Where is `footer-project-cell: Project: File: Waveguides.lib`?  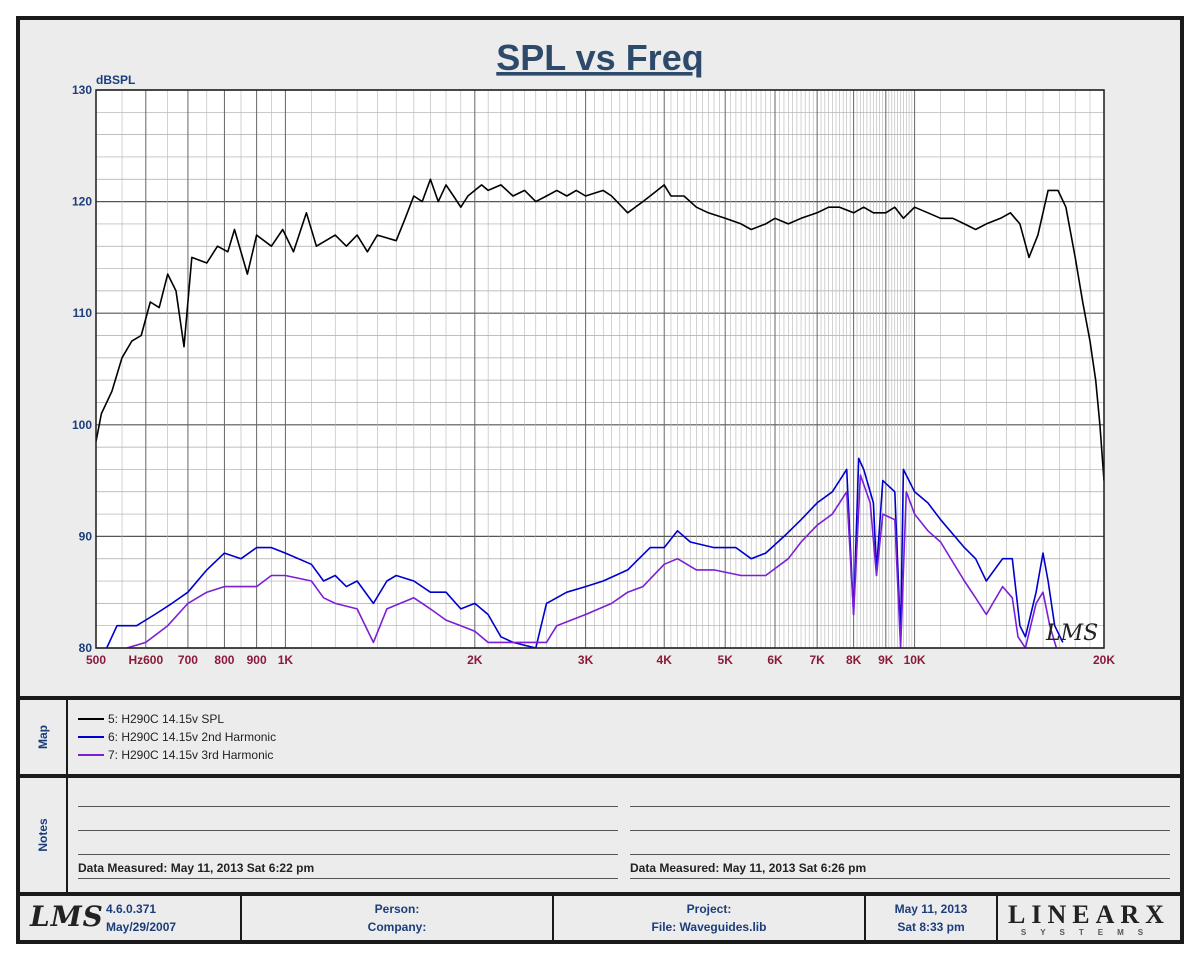
footer-project-cell: Project: File: Waveguides.lib is located at coordinates (710, 918).